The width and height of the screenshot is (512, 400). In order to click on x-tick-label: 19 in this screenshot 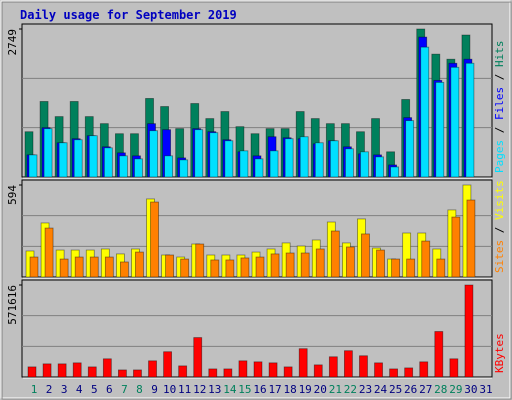, I will do `click(305, 389)`.